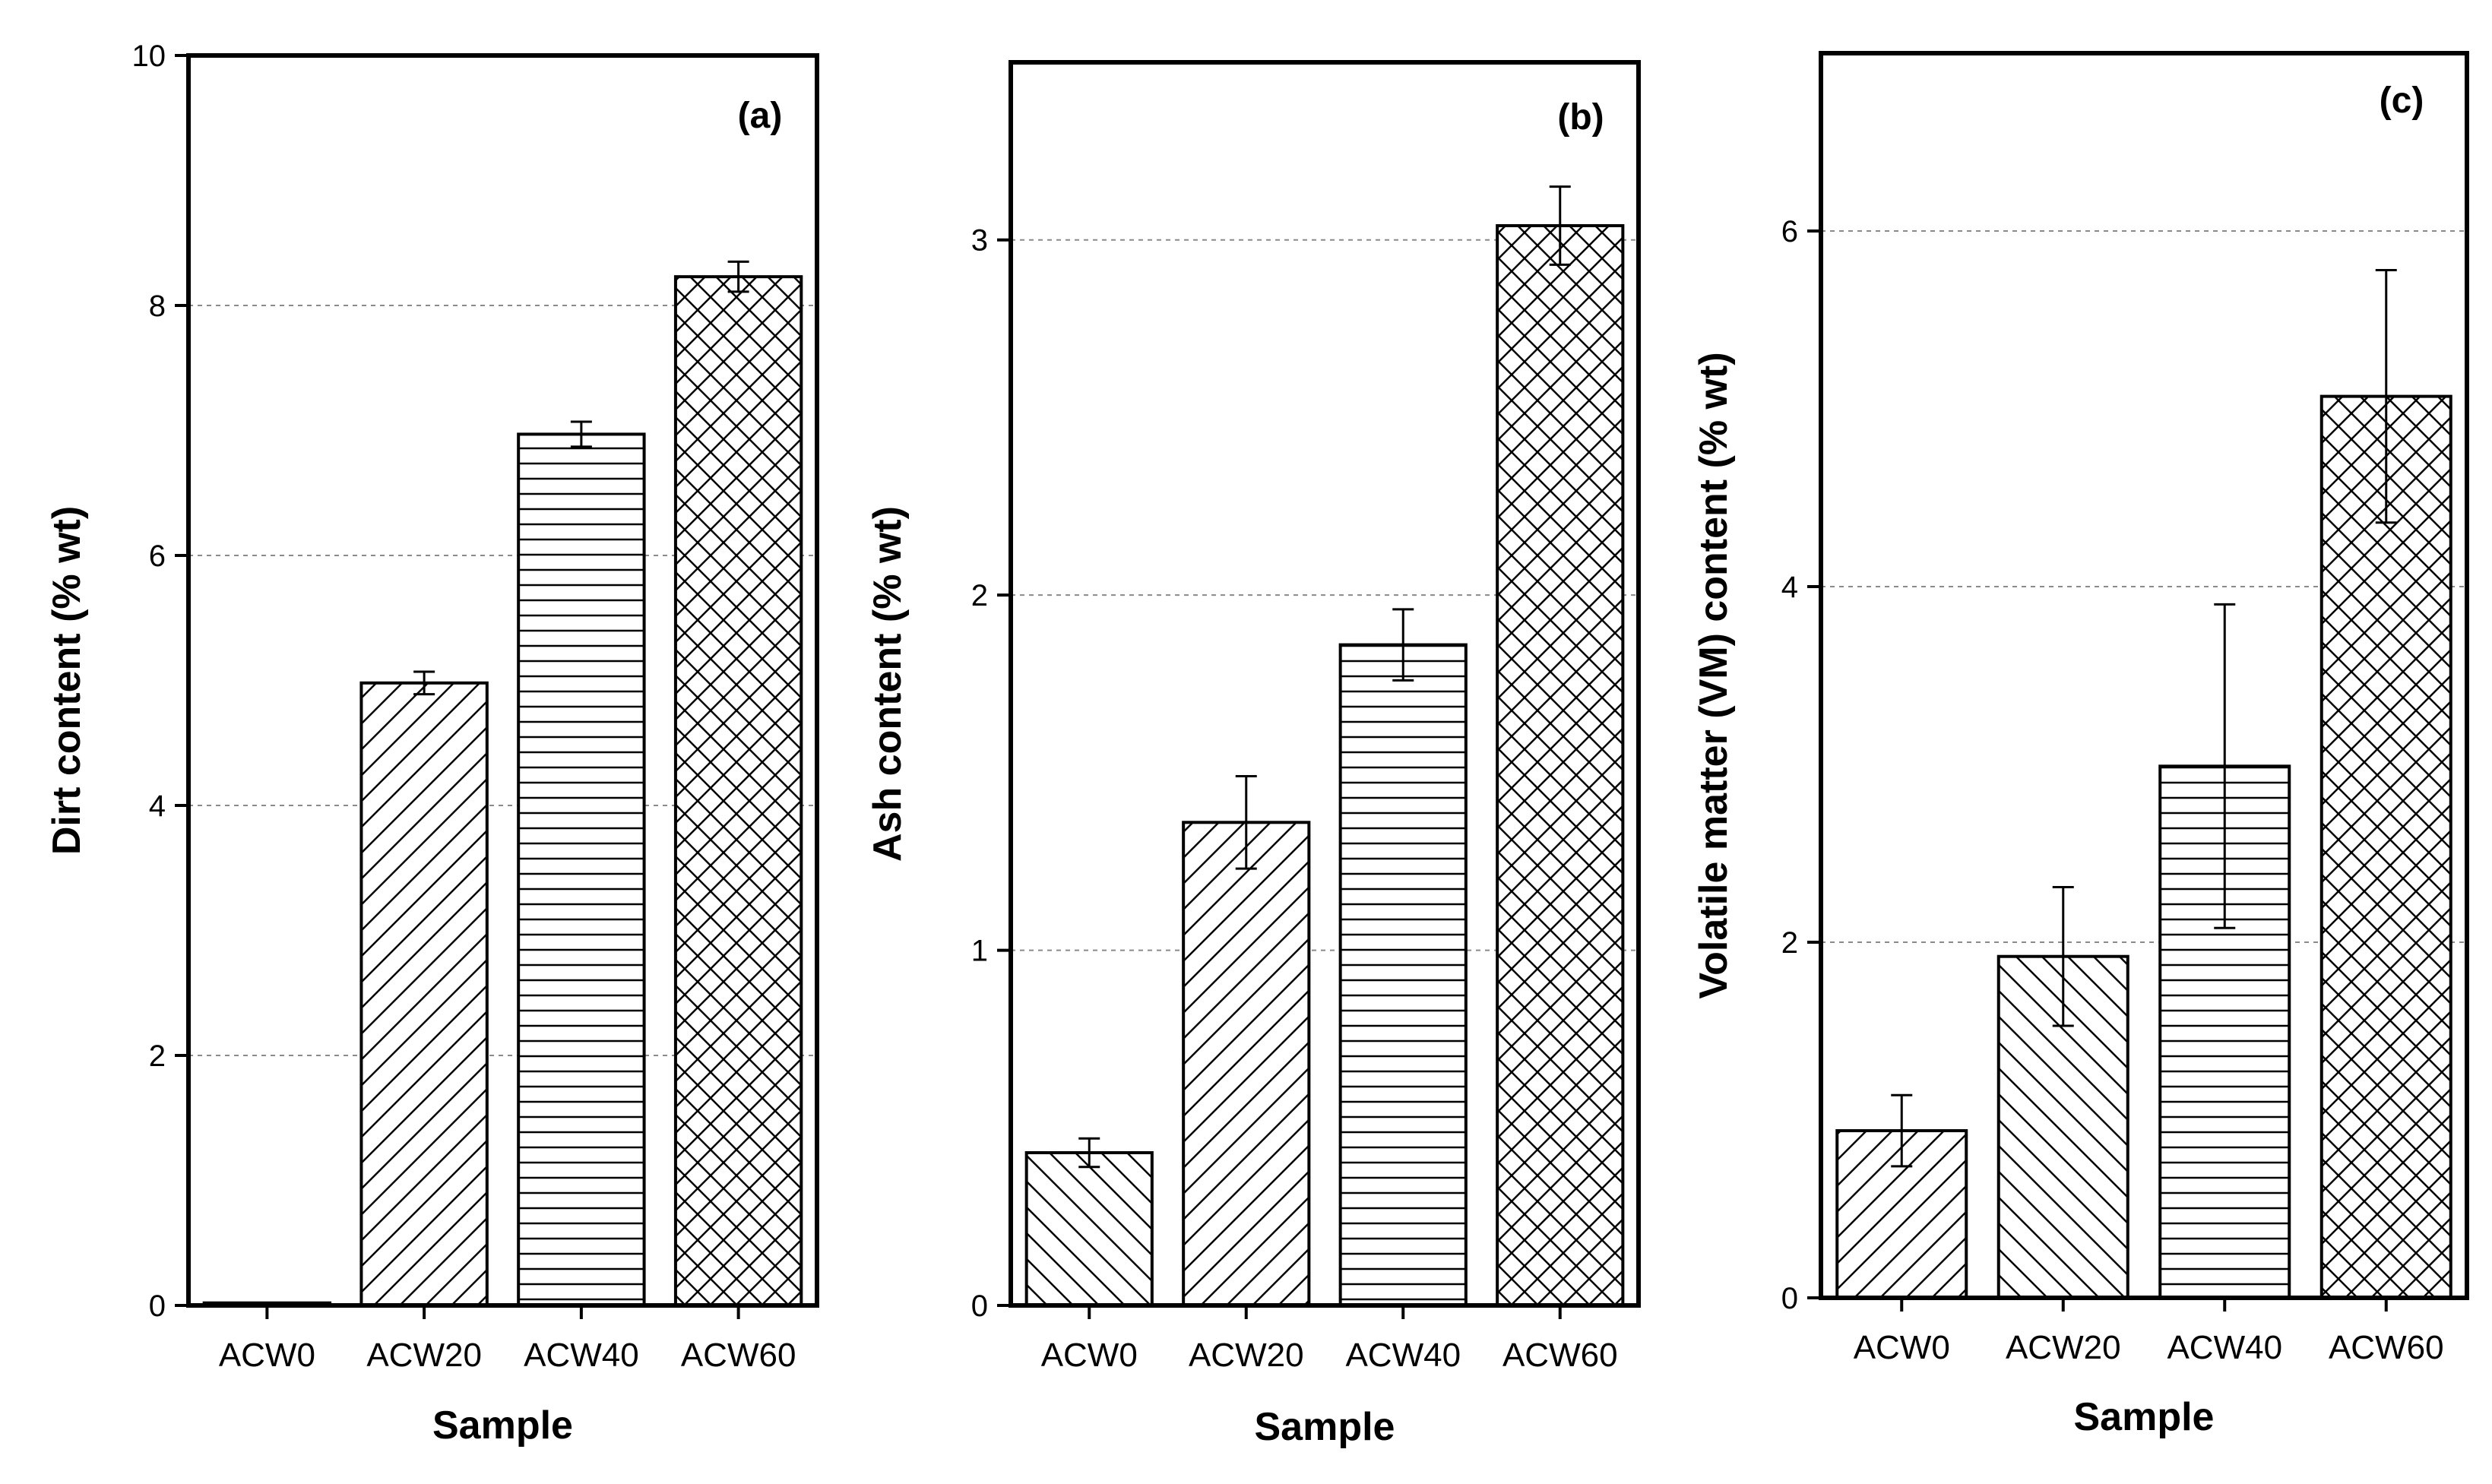  What do you see at coordinates (1089, 1229) in the screenshot?
I see `bar-acw0` at bounding box center [1089, 1229].